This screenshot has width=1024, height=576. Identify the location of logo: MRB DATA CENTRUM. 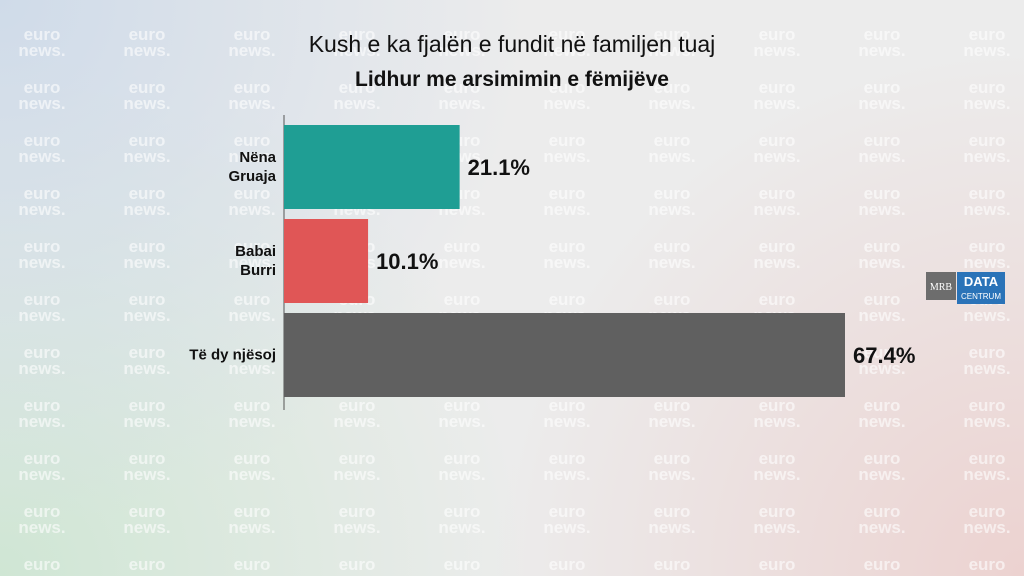
(965, 288).